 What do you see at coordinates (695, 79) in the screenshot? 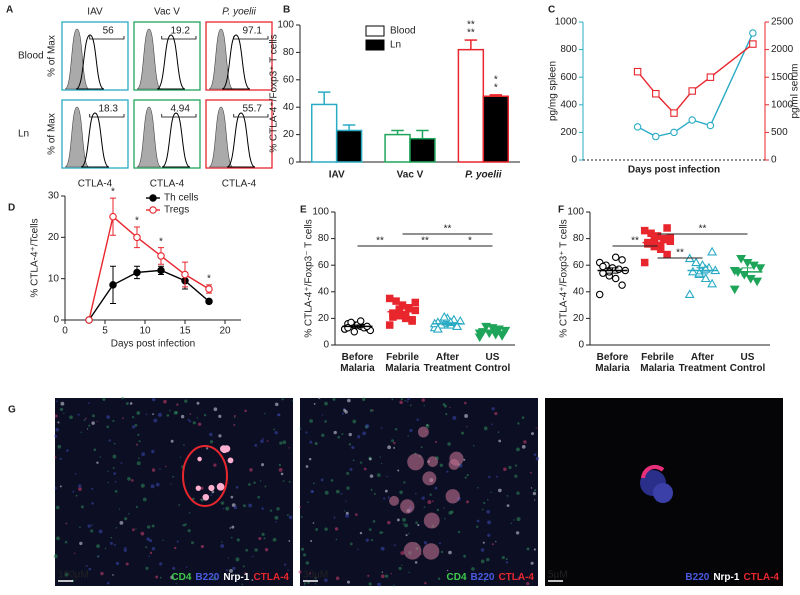
I see `series-line` at bounding box center [695, 79].